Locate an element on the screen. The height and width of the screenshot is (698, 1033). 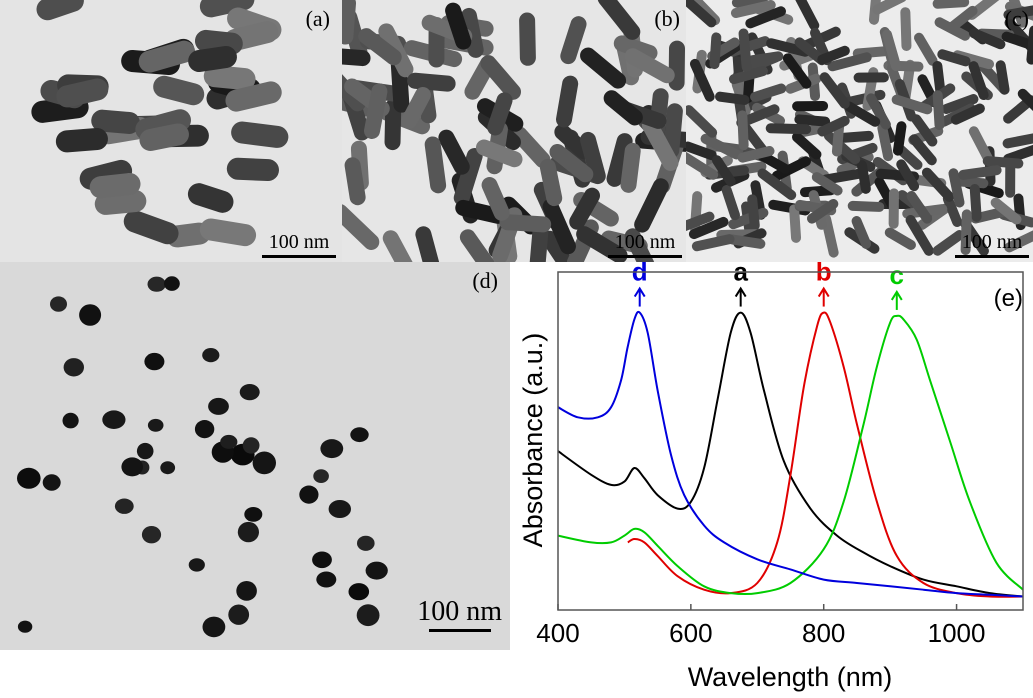
nanorod-image-a is located at coordinates (160, 124).